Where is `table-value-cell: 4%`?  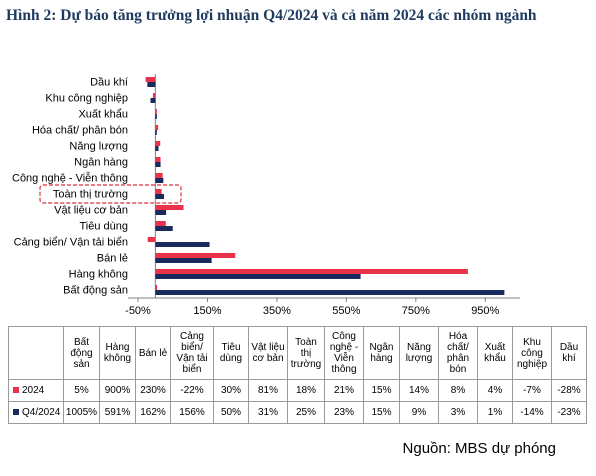 table-value-cell: 4% is located at coordinates (495, 390).